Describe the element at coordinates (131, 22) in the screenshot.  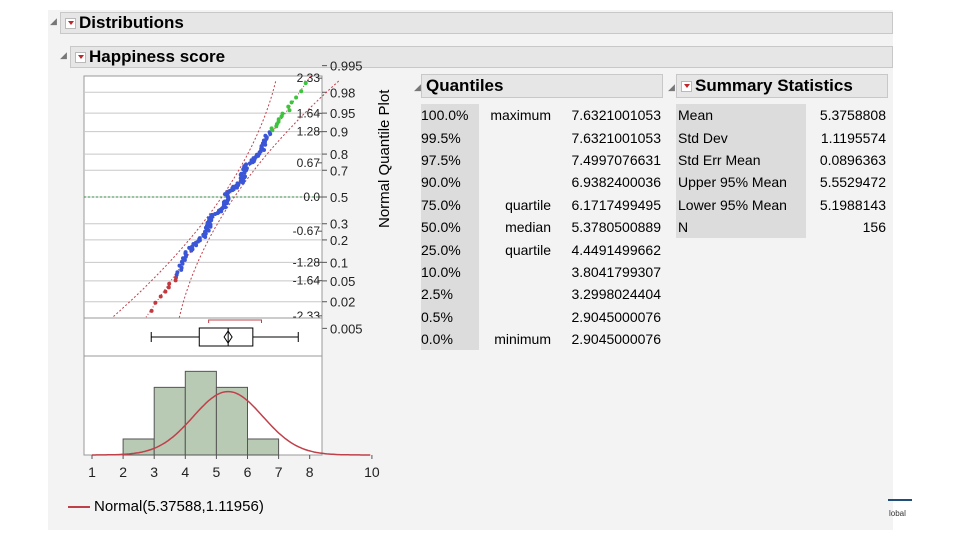
I see `distributions-title: Distributions` at that location.